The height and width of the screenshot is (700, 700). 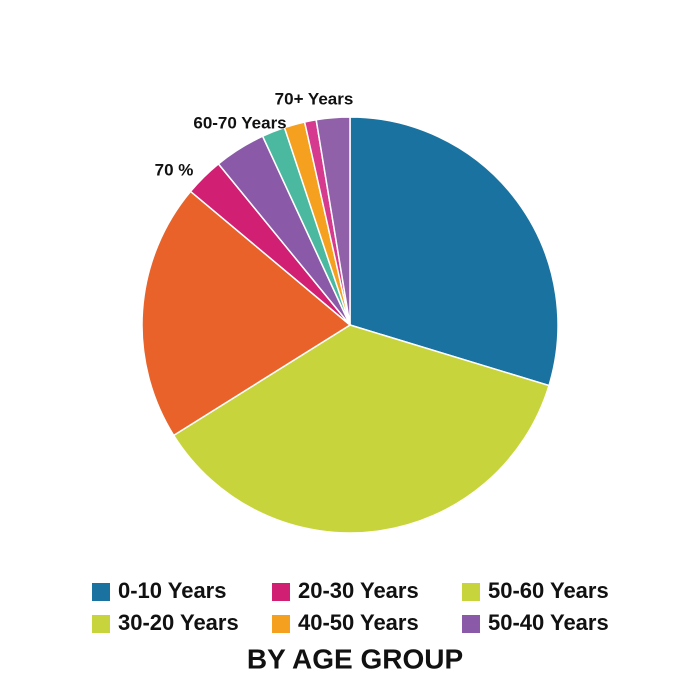 I want to click on legend-label: 50-40 Years, so click(x=548, y=622).